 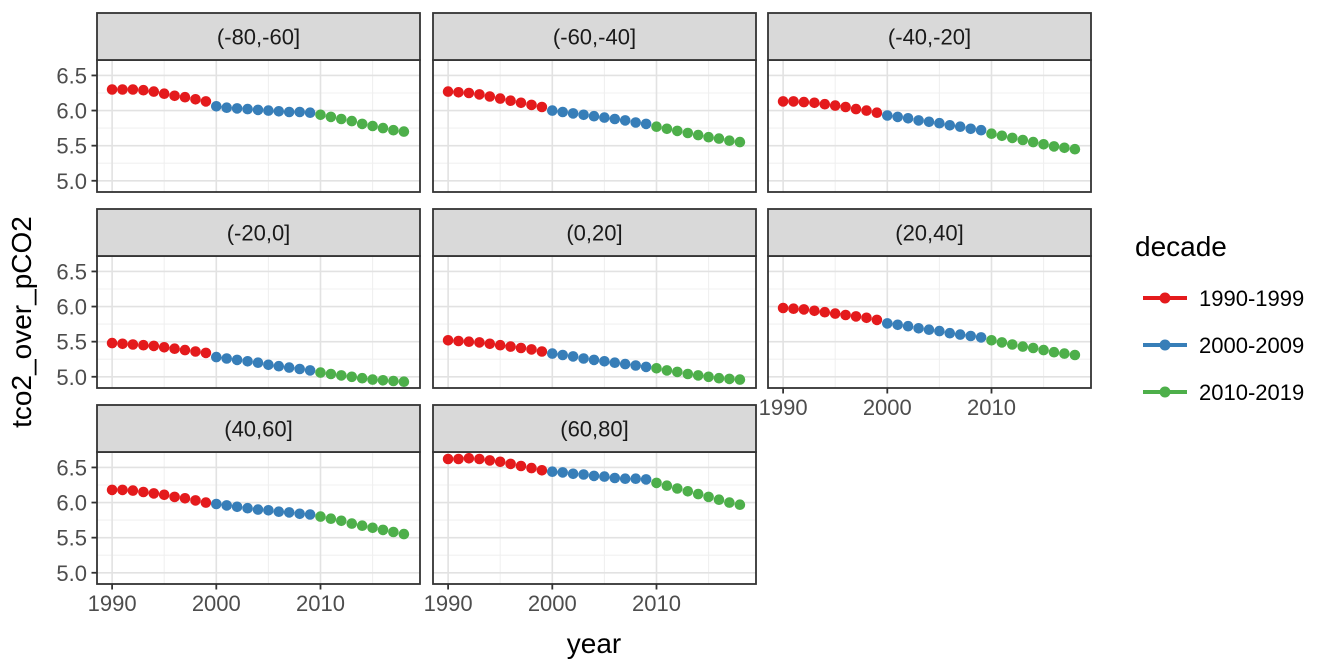 What do you see at coordinates (594, 643) in the screenshot?
I see `x-axis-title: year` at bounding box center [594, 643].